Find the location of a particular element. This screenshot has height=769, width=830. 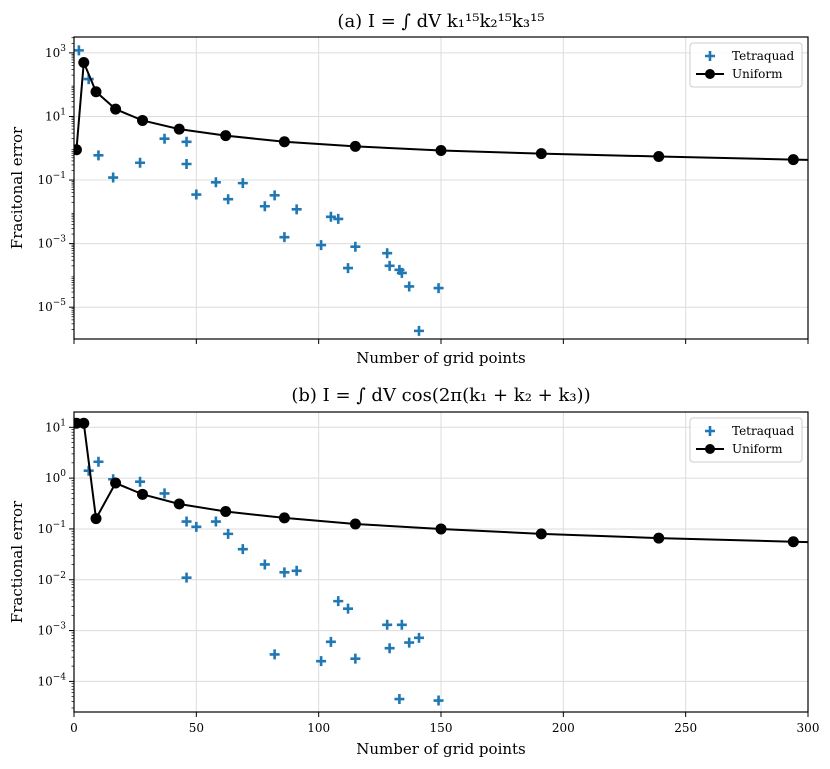

x-tick-label: 250 is located at coordinates (685, 728).